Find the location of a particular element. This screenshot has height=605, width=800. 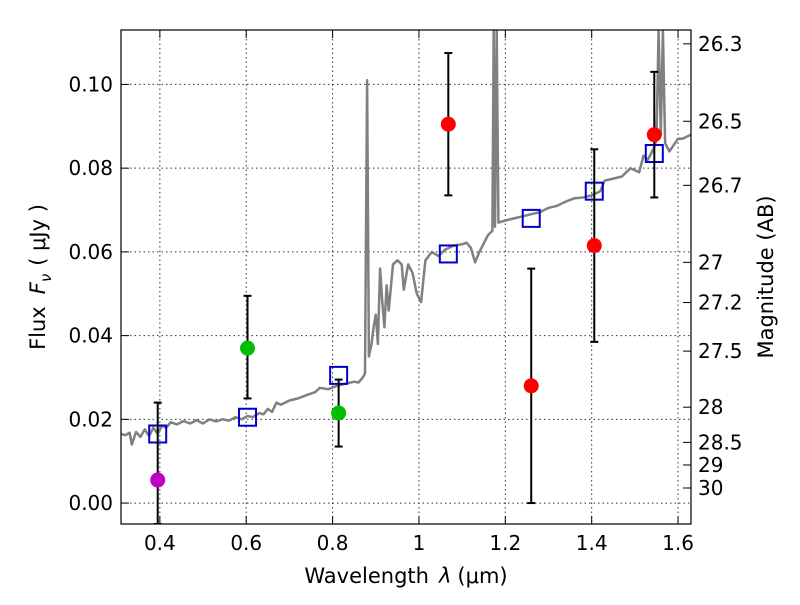

x-tick-label: 1.4 is located at coordinates (592, 543).